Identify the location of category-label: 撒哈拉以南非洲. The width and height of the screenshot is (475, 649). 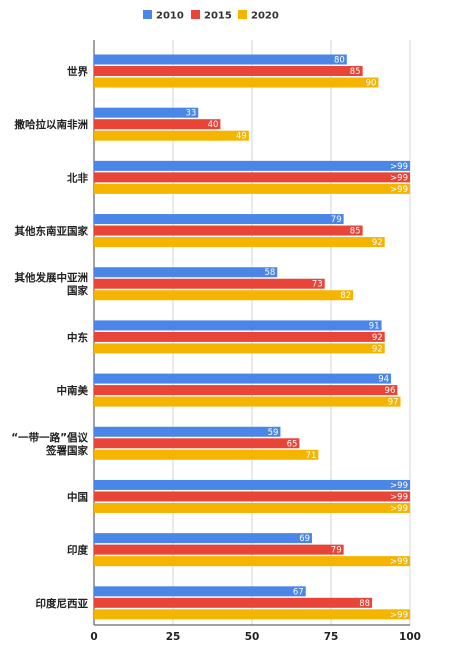
(52, 124).